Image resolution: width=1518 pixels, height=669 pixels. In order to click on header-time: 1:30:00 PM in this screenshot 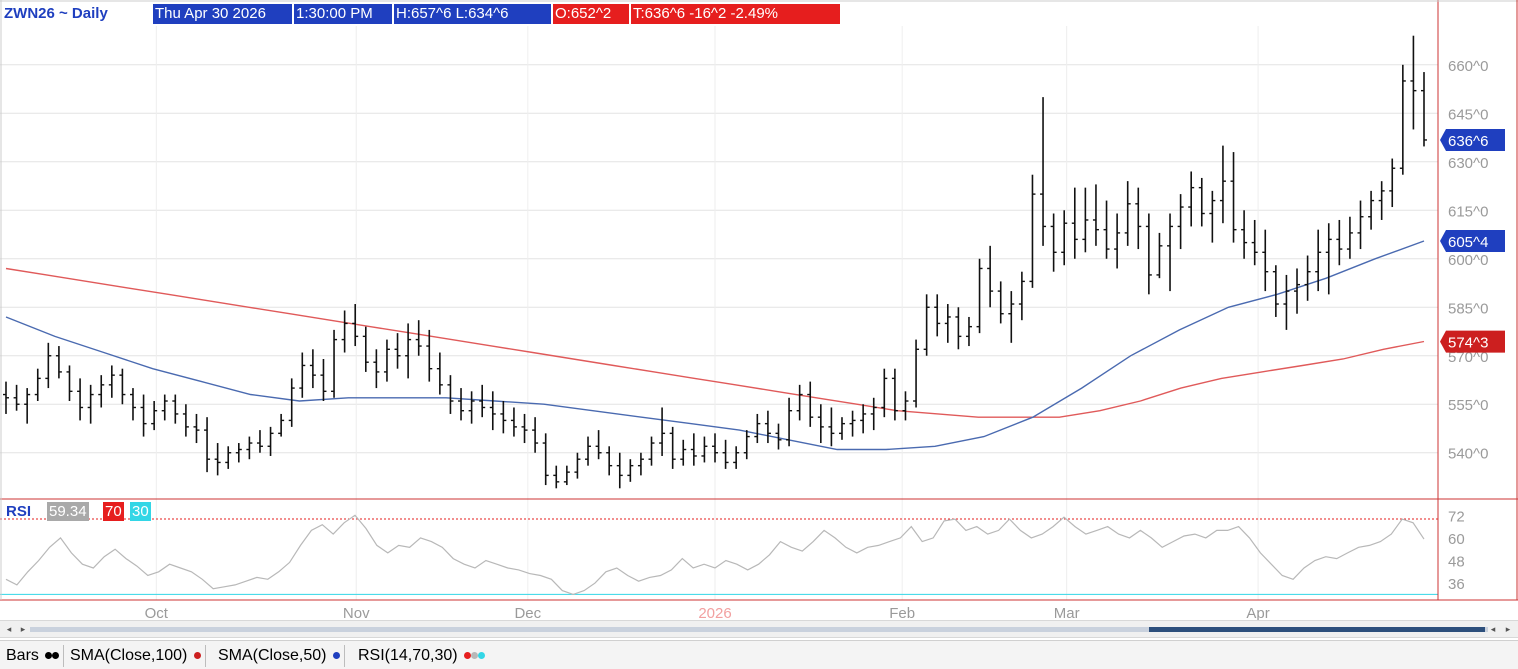, I will do `click(343, 14)`.